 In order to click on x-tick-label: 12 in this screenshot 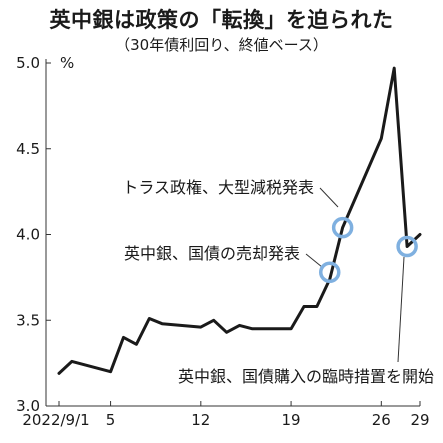, I will do `click(200, 420)`.